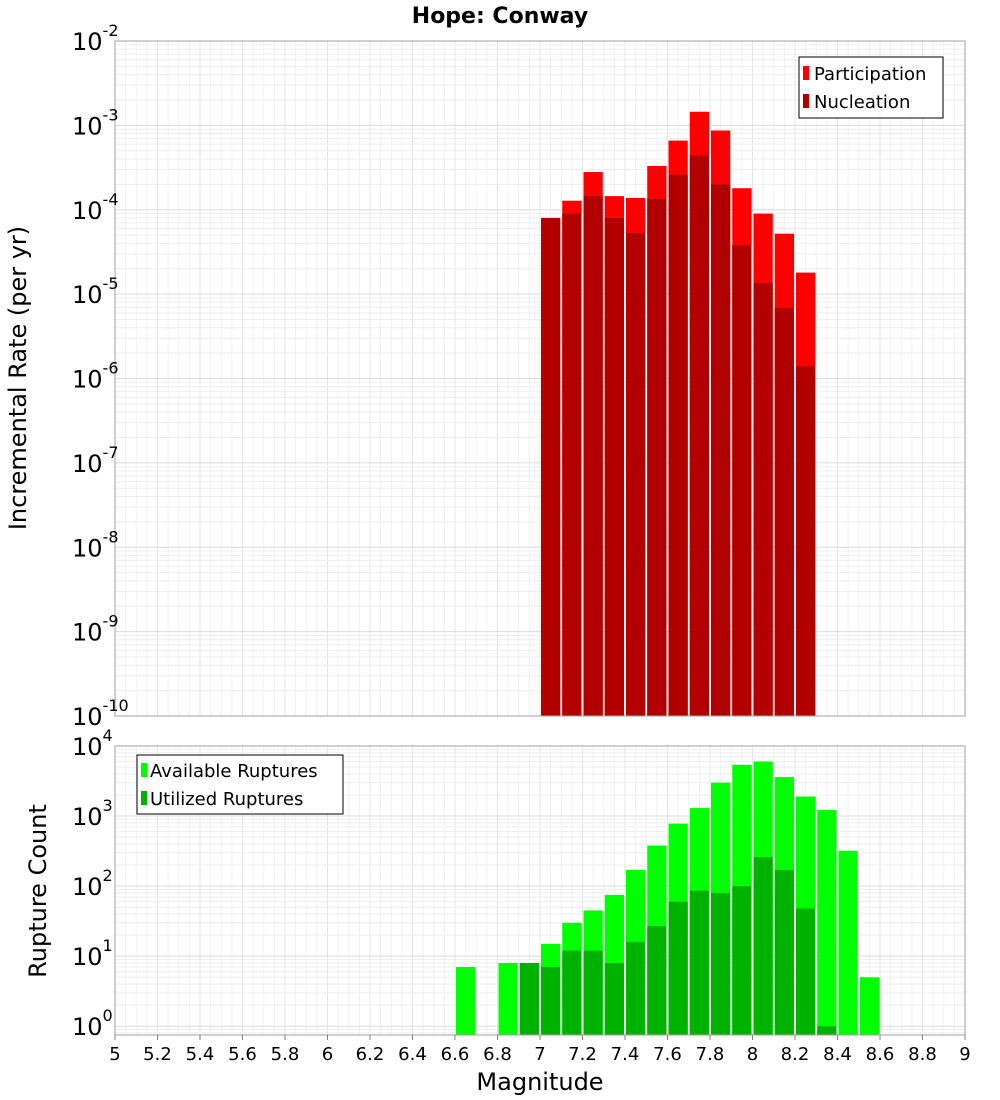 The height and width of the screenshot is (1100, 1000). What do you see at coordinates (108, 945) in the screenshot?
I see `y-tick-exponent: 1` at bounding box center [108, 945].